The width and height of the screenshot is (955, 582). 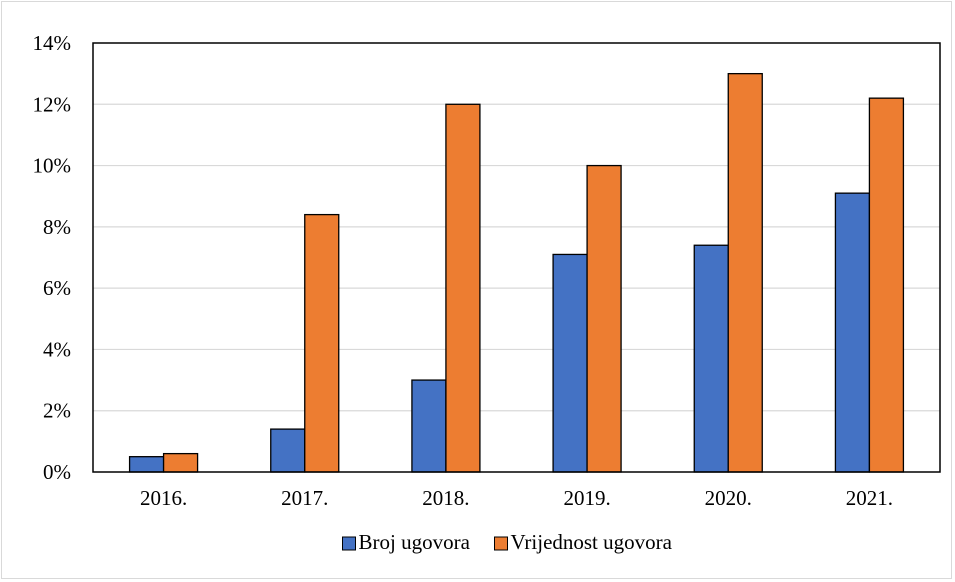 I want to click on y-tick-label: 4%, so click(x=57, y=349).